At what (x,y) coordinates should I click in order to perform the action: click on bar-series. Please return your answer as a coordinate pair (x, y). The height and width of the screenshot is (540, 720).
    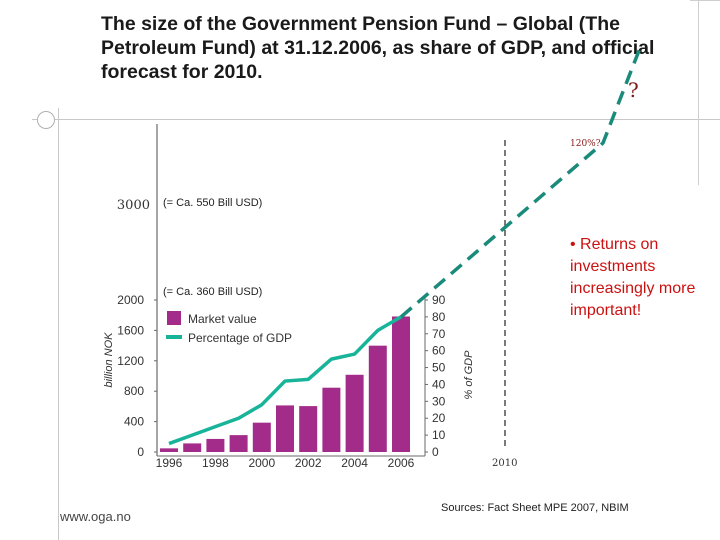
    Looking at the image, I should click on (285, 384).